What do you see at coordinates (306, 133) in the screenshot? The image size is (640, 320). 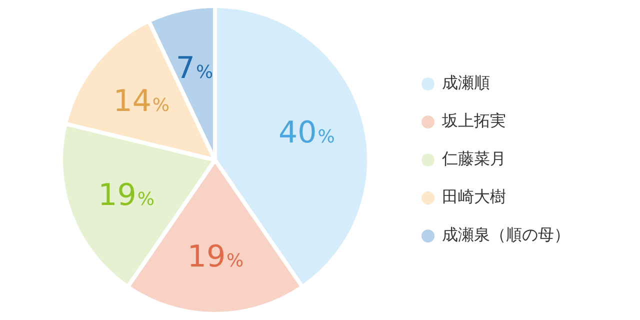 I see `data-label: 40%` at bounding box center [306, 133].